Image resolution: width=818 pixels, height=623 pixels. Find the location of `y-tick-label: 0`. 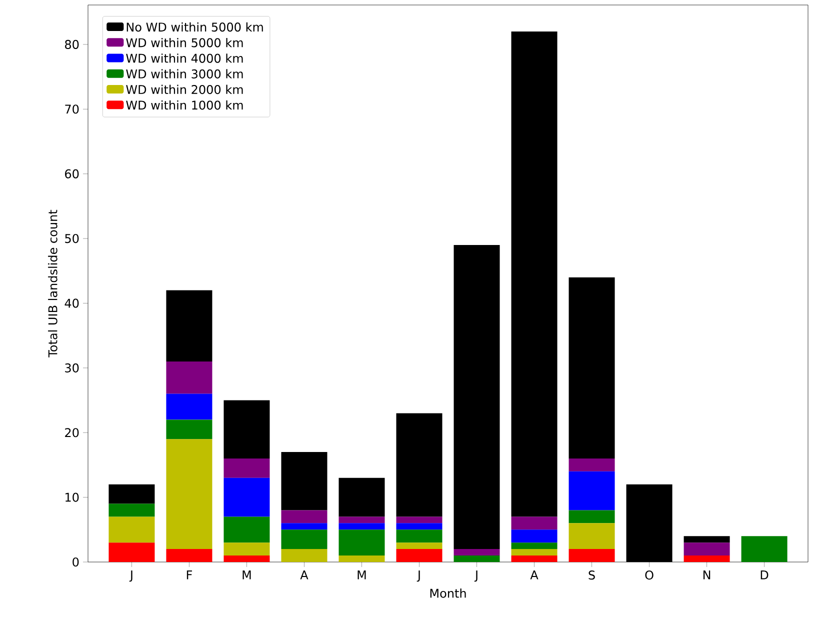

y-tick-label: 0 is located at coordinates (75, 562).